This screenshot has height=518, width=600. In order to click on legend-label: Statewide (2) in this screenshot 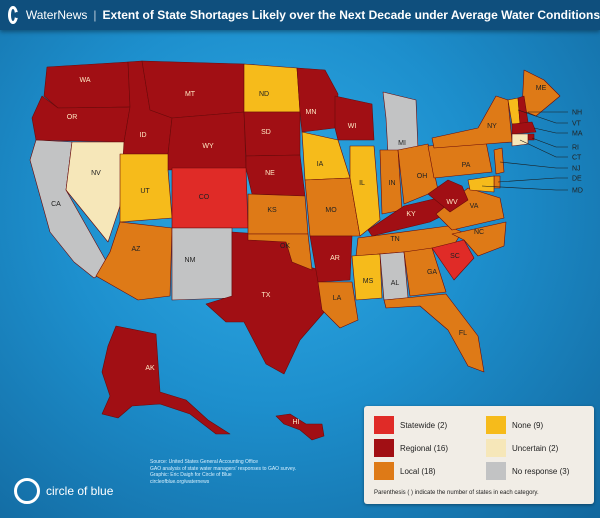, I will do `click(424, 425)`.